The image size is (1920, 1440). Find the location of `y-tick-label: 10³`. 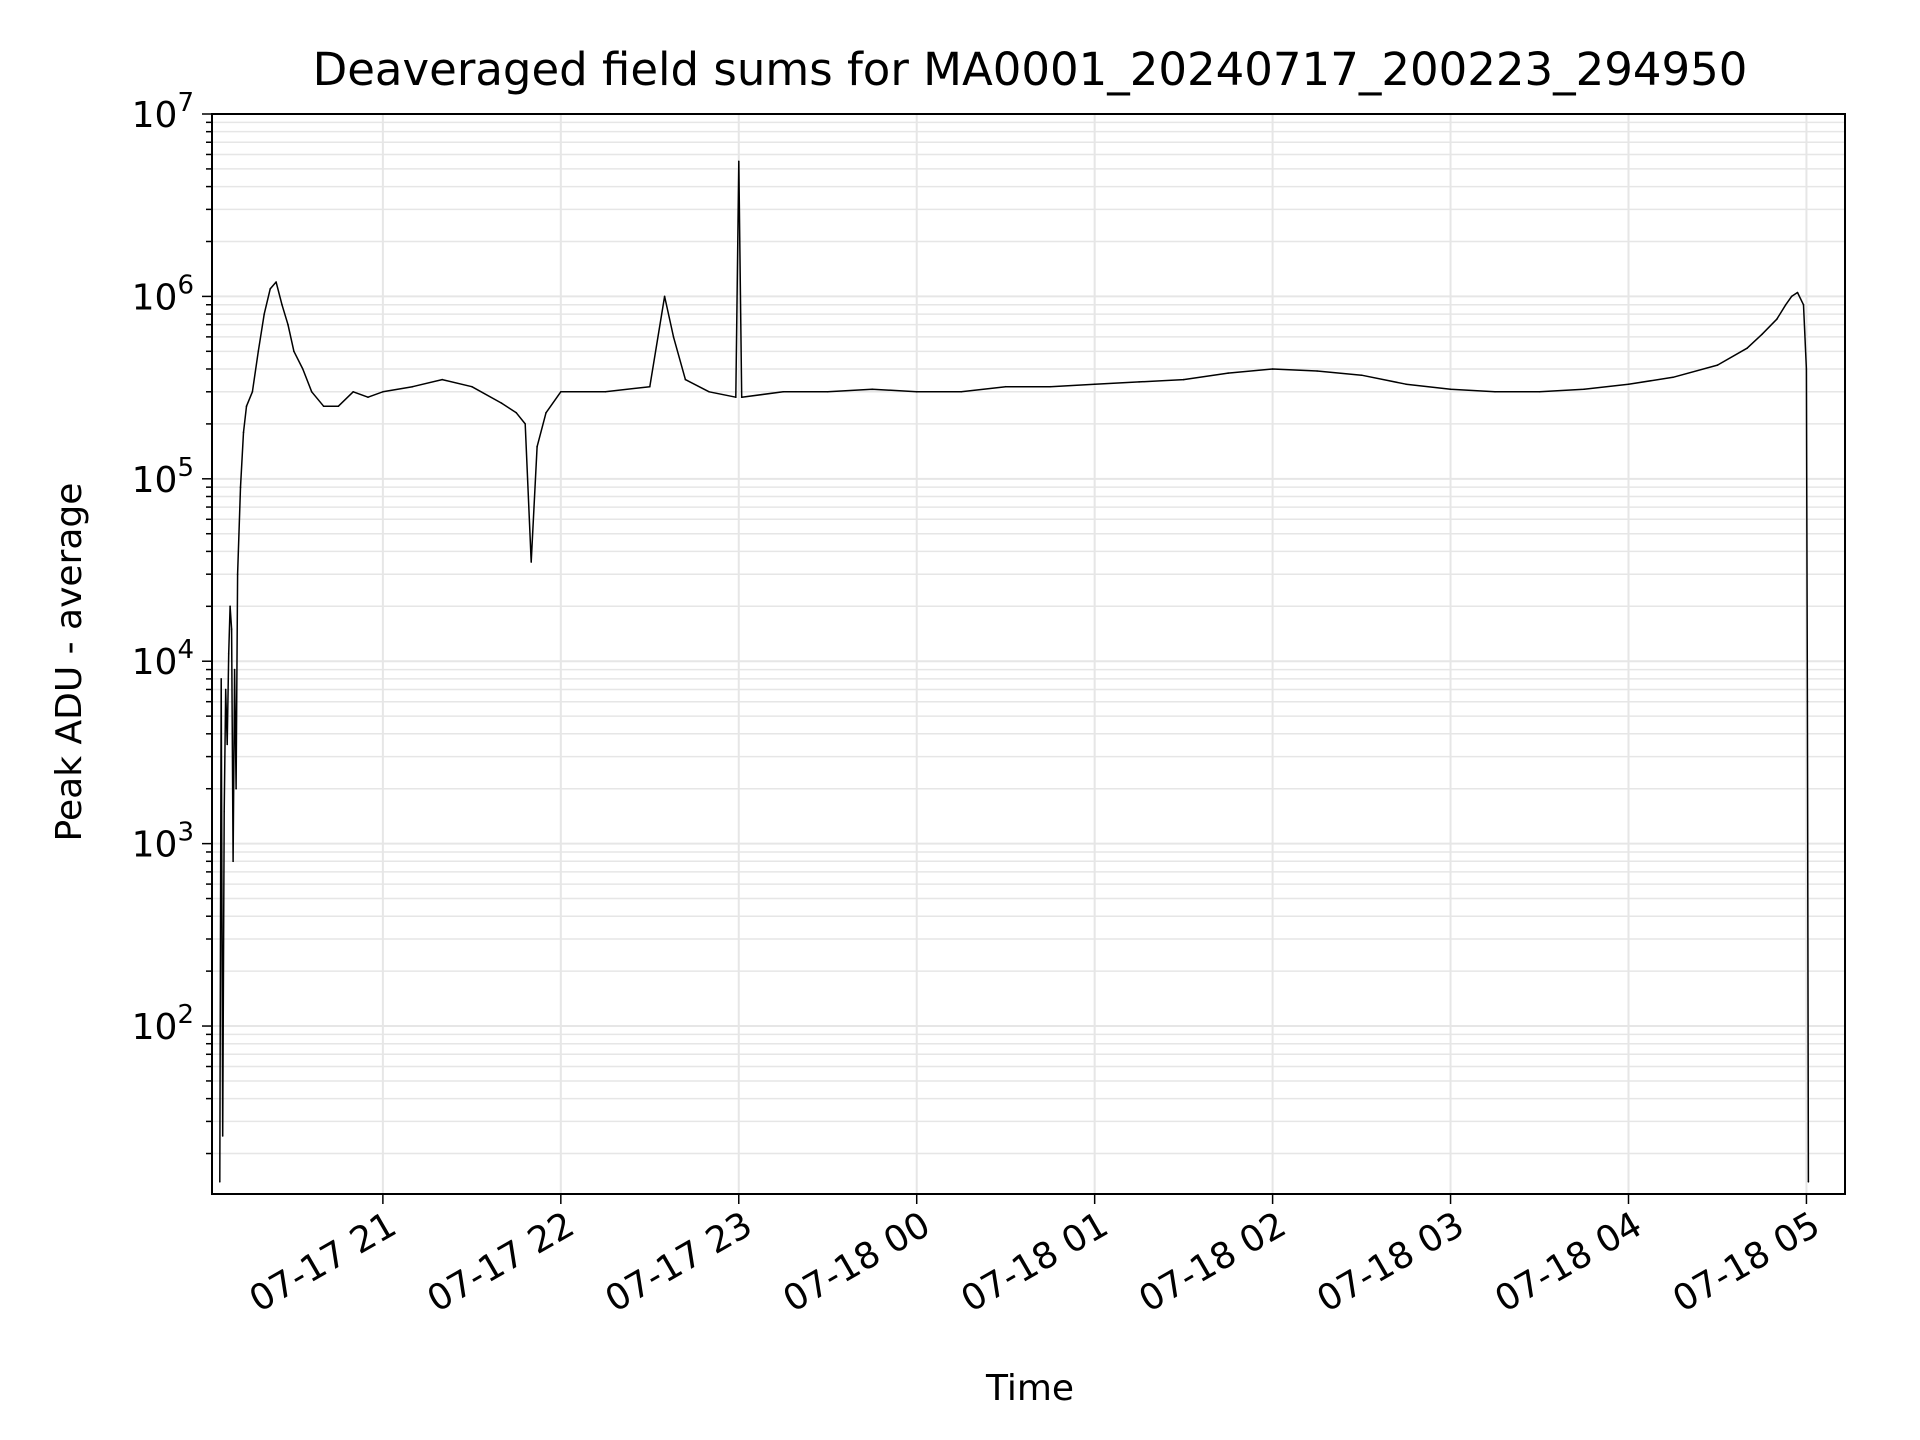

y-tick-label: 10³ is located at coordinates (163, 842).